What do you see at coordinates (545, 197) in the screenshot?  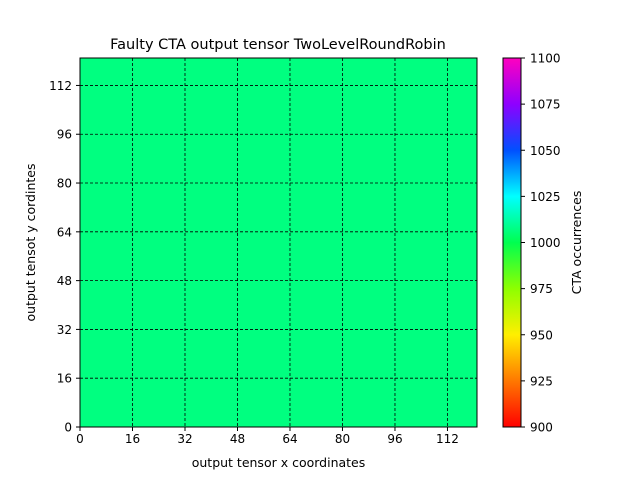 I see `colorbar-tick-label: 1025` at bounding box center [545, 197].